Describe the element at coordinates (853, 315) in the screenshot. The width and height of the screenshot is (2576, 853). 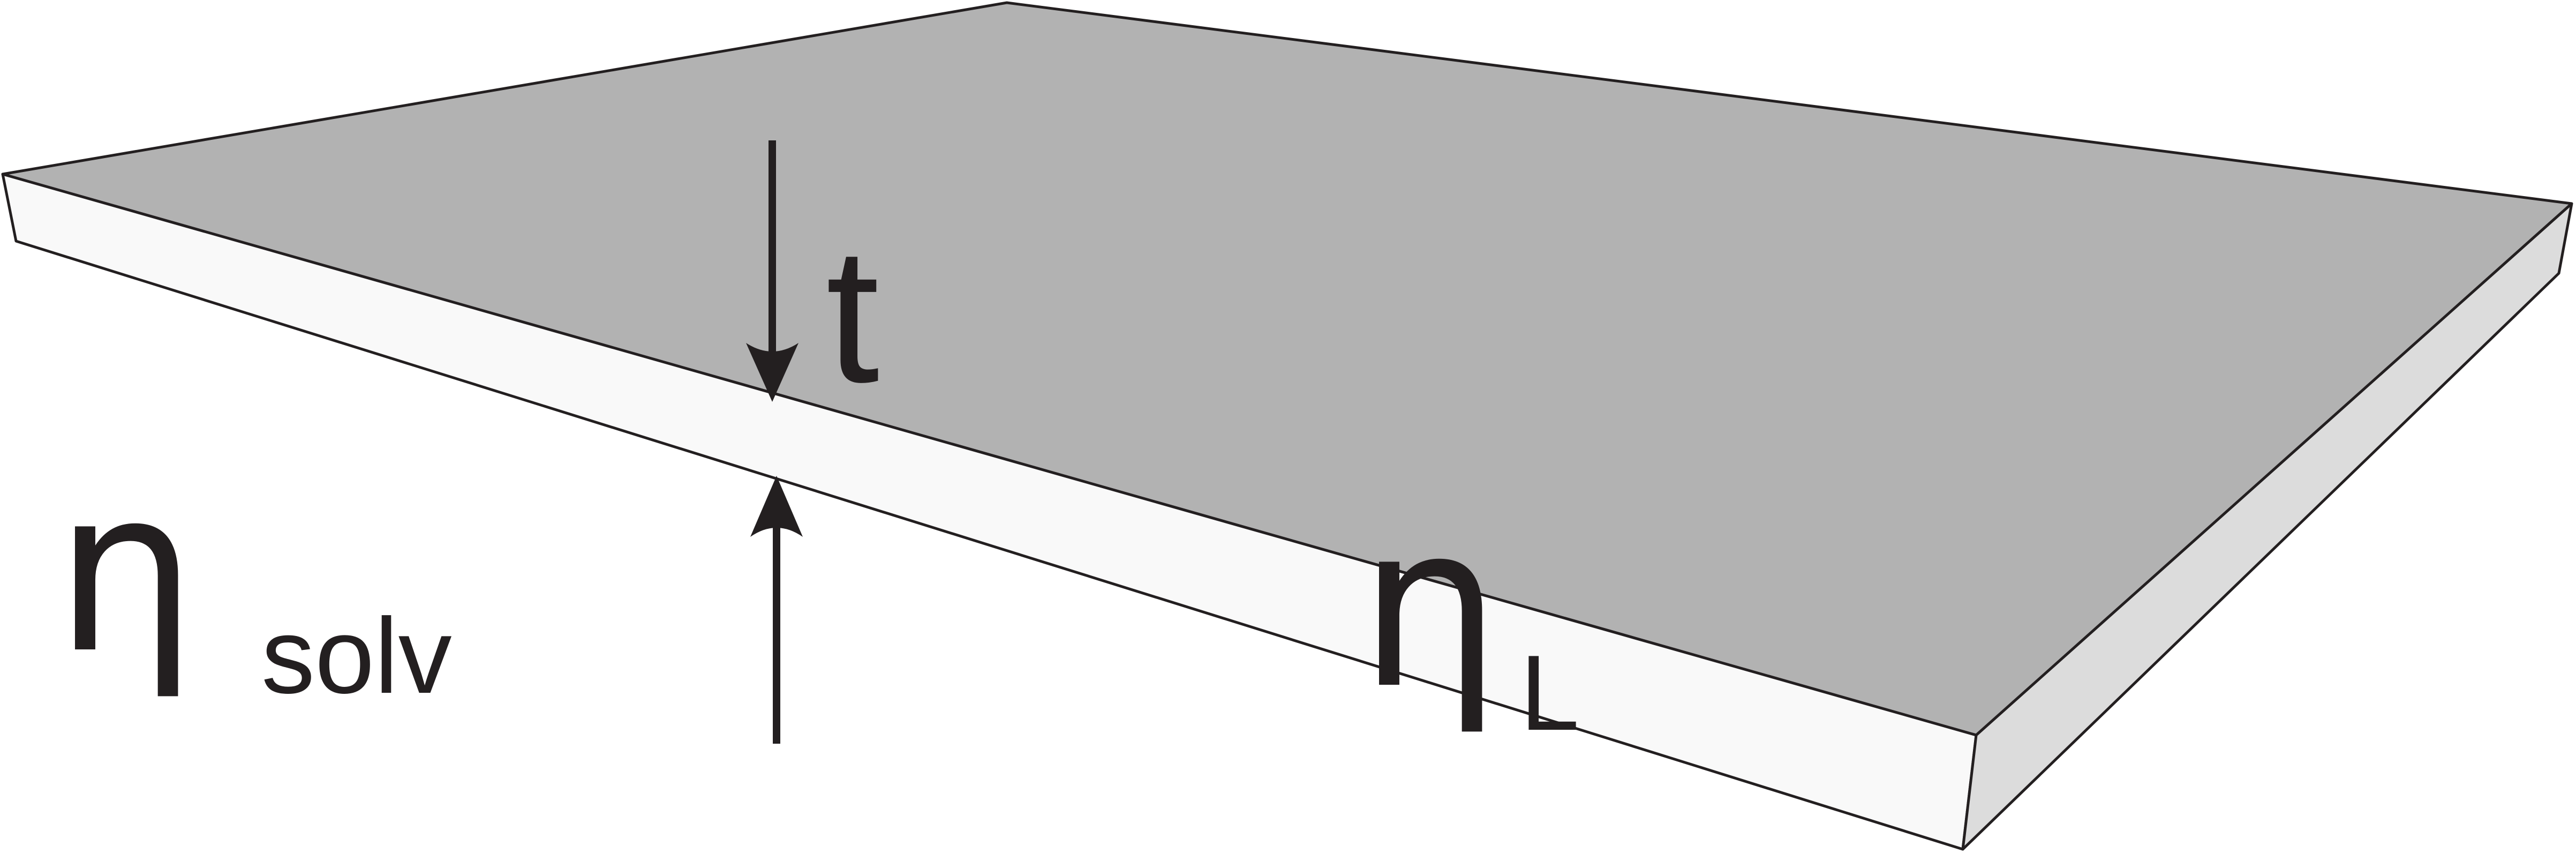
I see `thickness-label: t` at that location.